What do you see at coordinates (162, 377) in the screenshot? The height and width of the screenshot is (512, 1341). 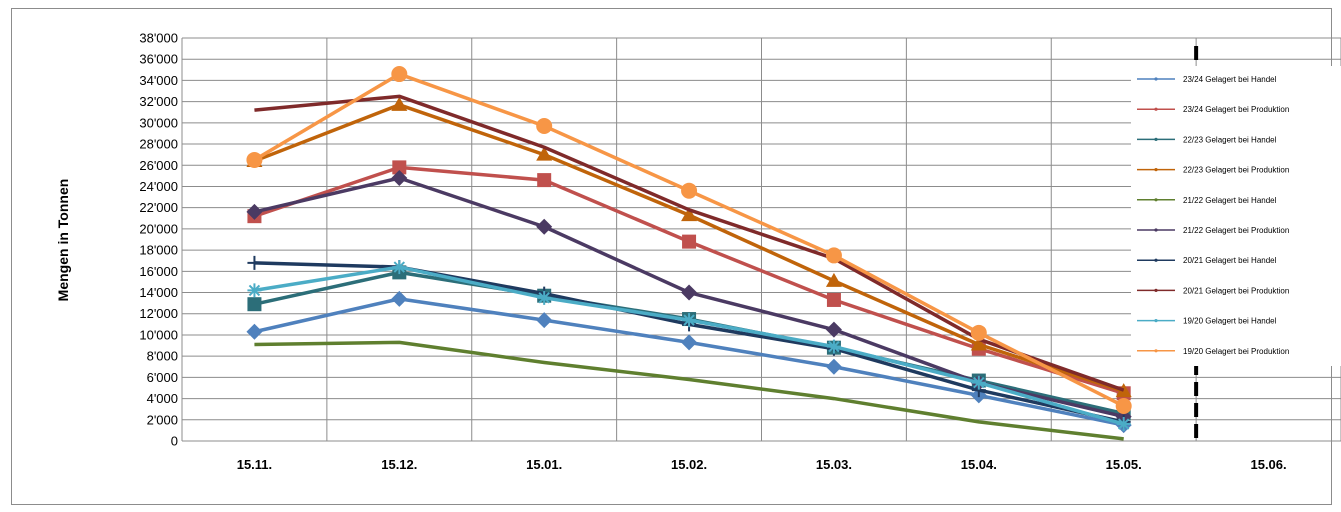 I see `y-tick-label: 6'000` at bounding box center [162, 377].